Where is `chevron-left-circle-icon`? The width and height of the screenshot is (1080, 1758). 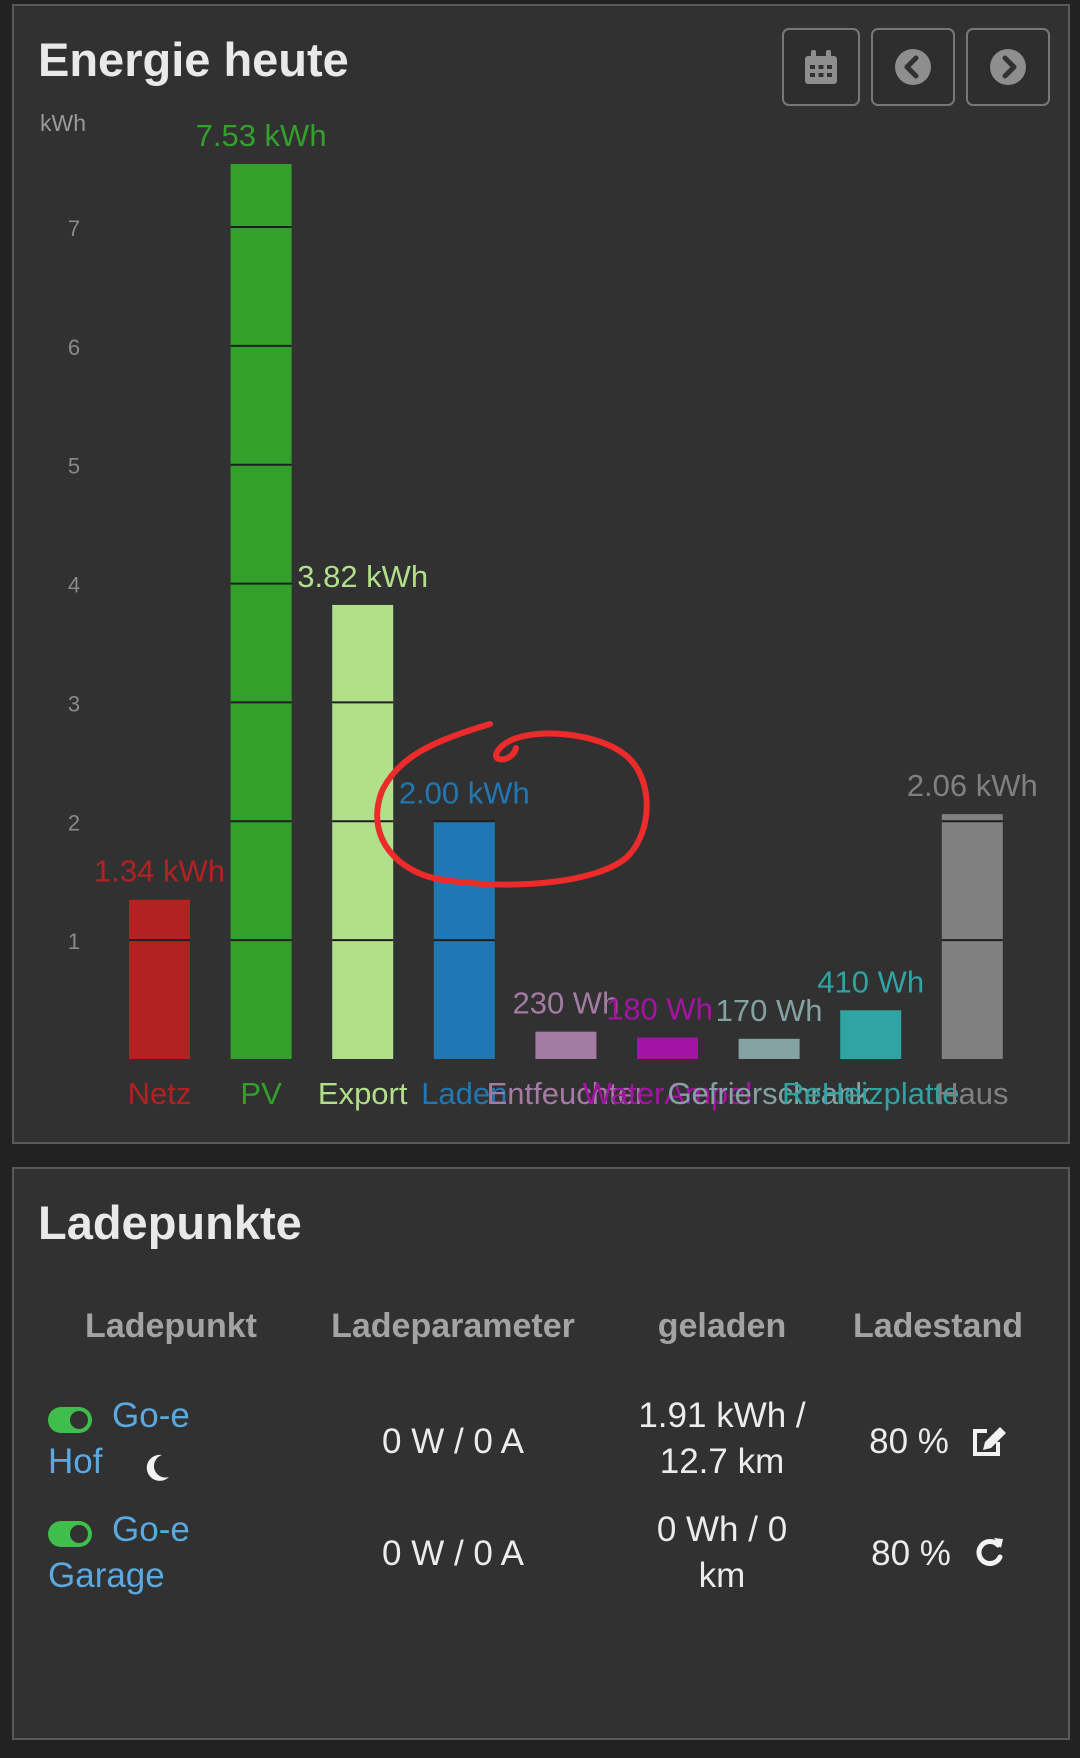 chevron-left-circle-icon is located at coordinates (913, 67).